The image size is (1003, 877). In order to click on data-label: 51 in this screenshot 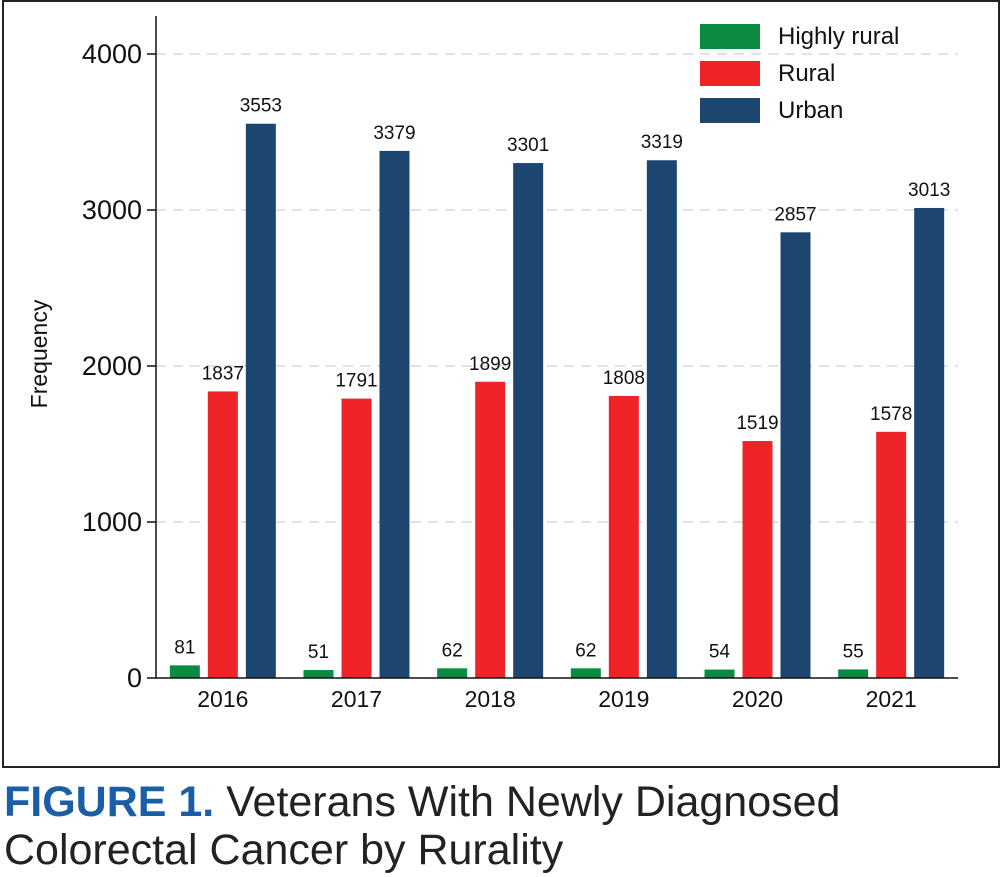, I will do `click(318, 652)`.